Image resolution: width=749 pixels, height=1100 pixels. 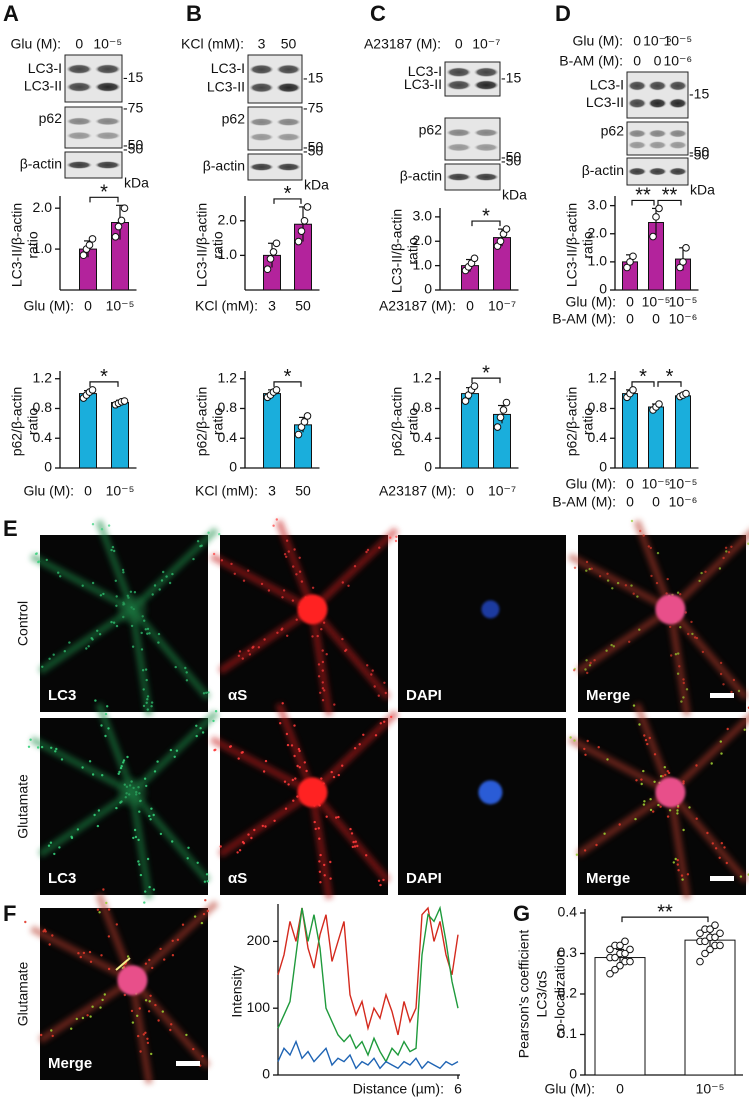 I want to click on y-tick-label: 1.2, so click(x=43, y=377).